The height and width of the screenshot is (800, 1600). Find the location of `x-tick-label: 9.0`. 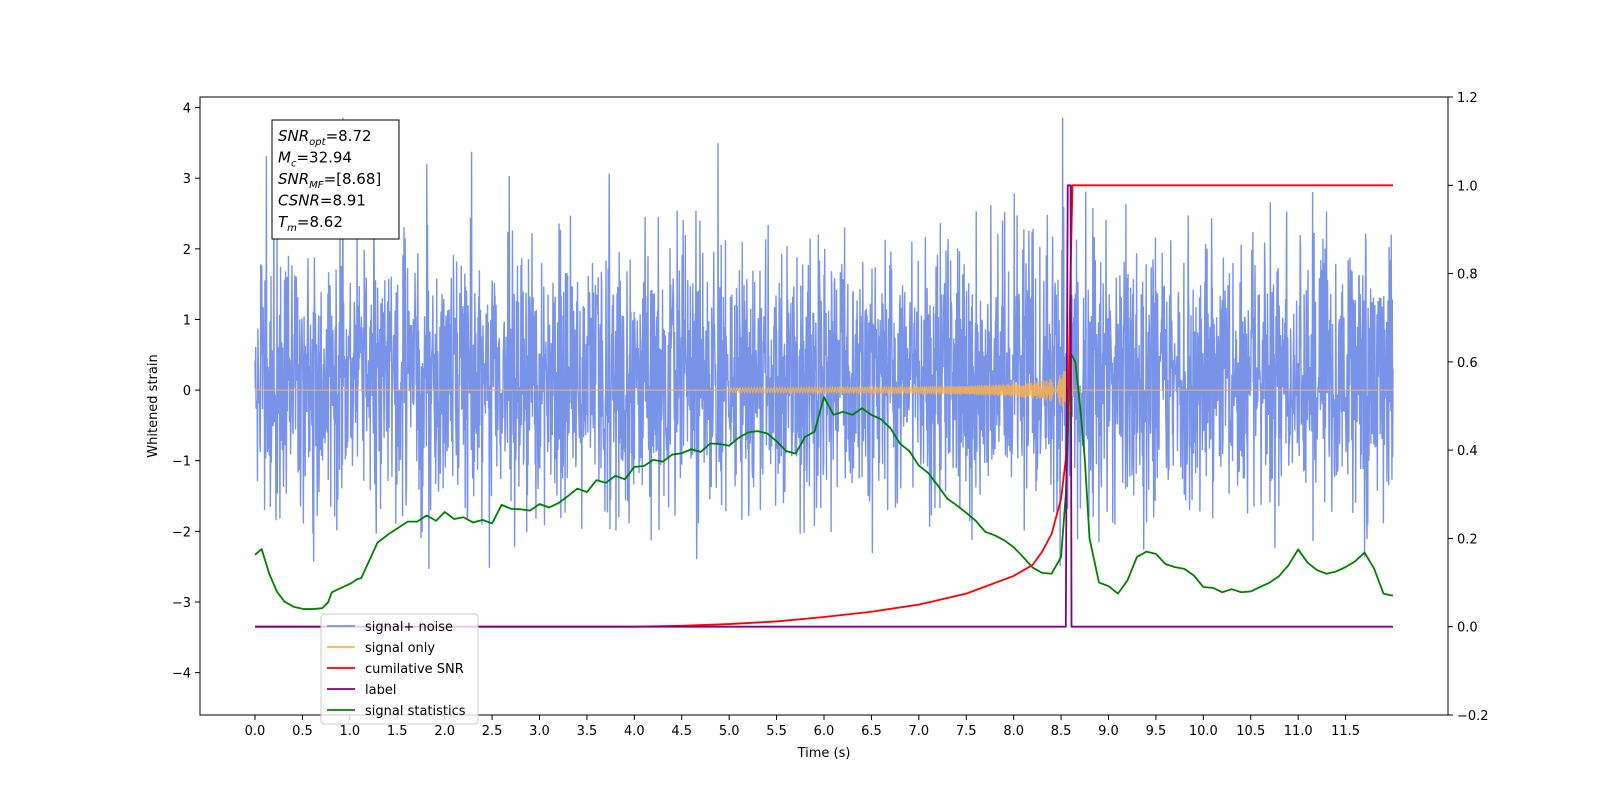

x-tick-label: 9.0 is located at coordinates (1108, 731).